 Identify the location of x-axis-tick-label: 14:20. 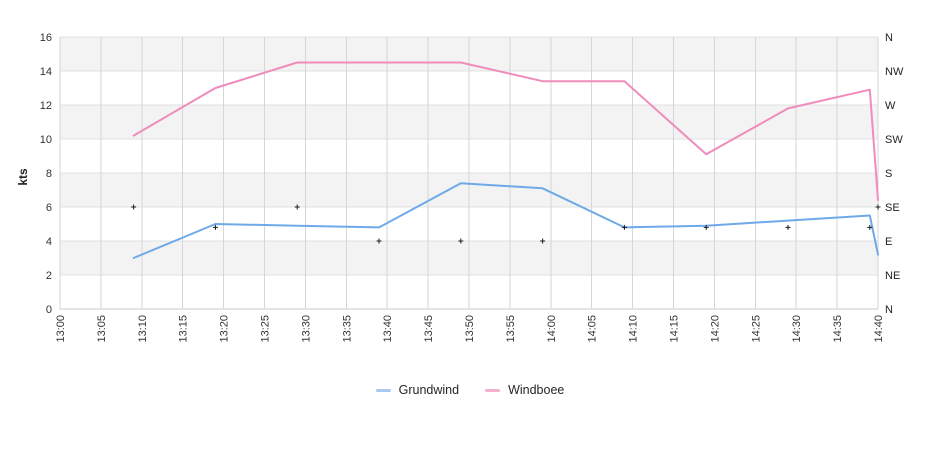
(715, 329).